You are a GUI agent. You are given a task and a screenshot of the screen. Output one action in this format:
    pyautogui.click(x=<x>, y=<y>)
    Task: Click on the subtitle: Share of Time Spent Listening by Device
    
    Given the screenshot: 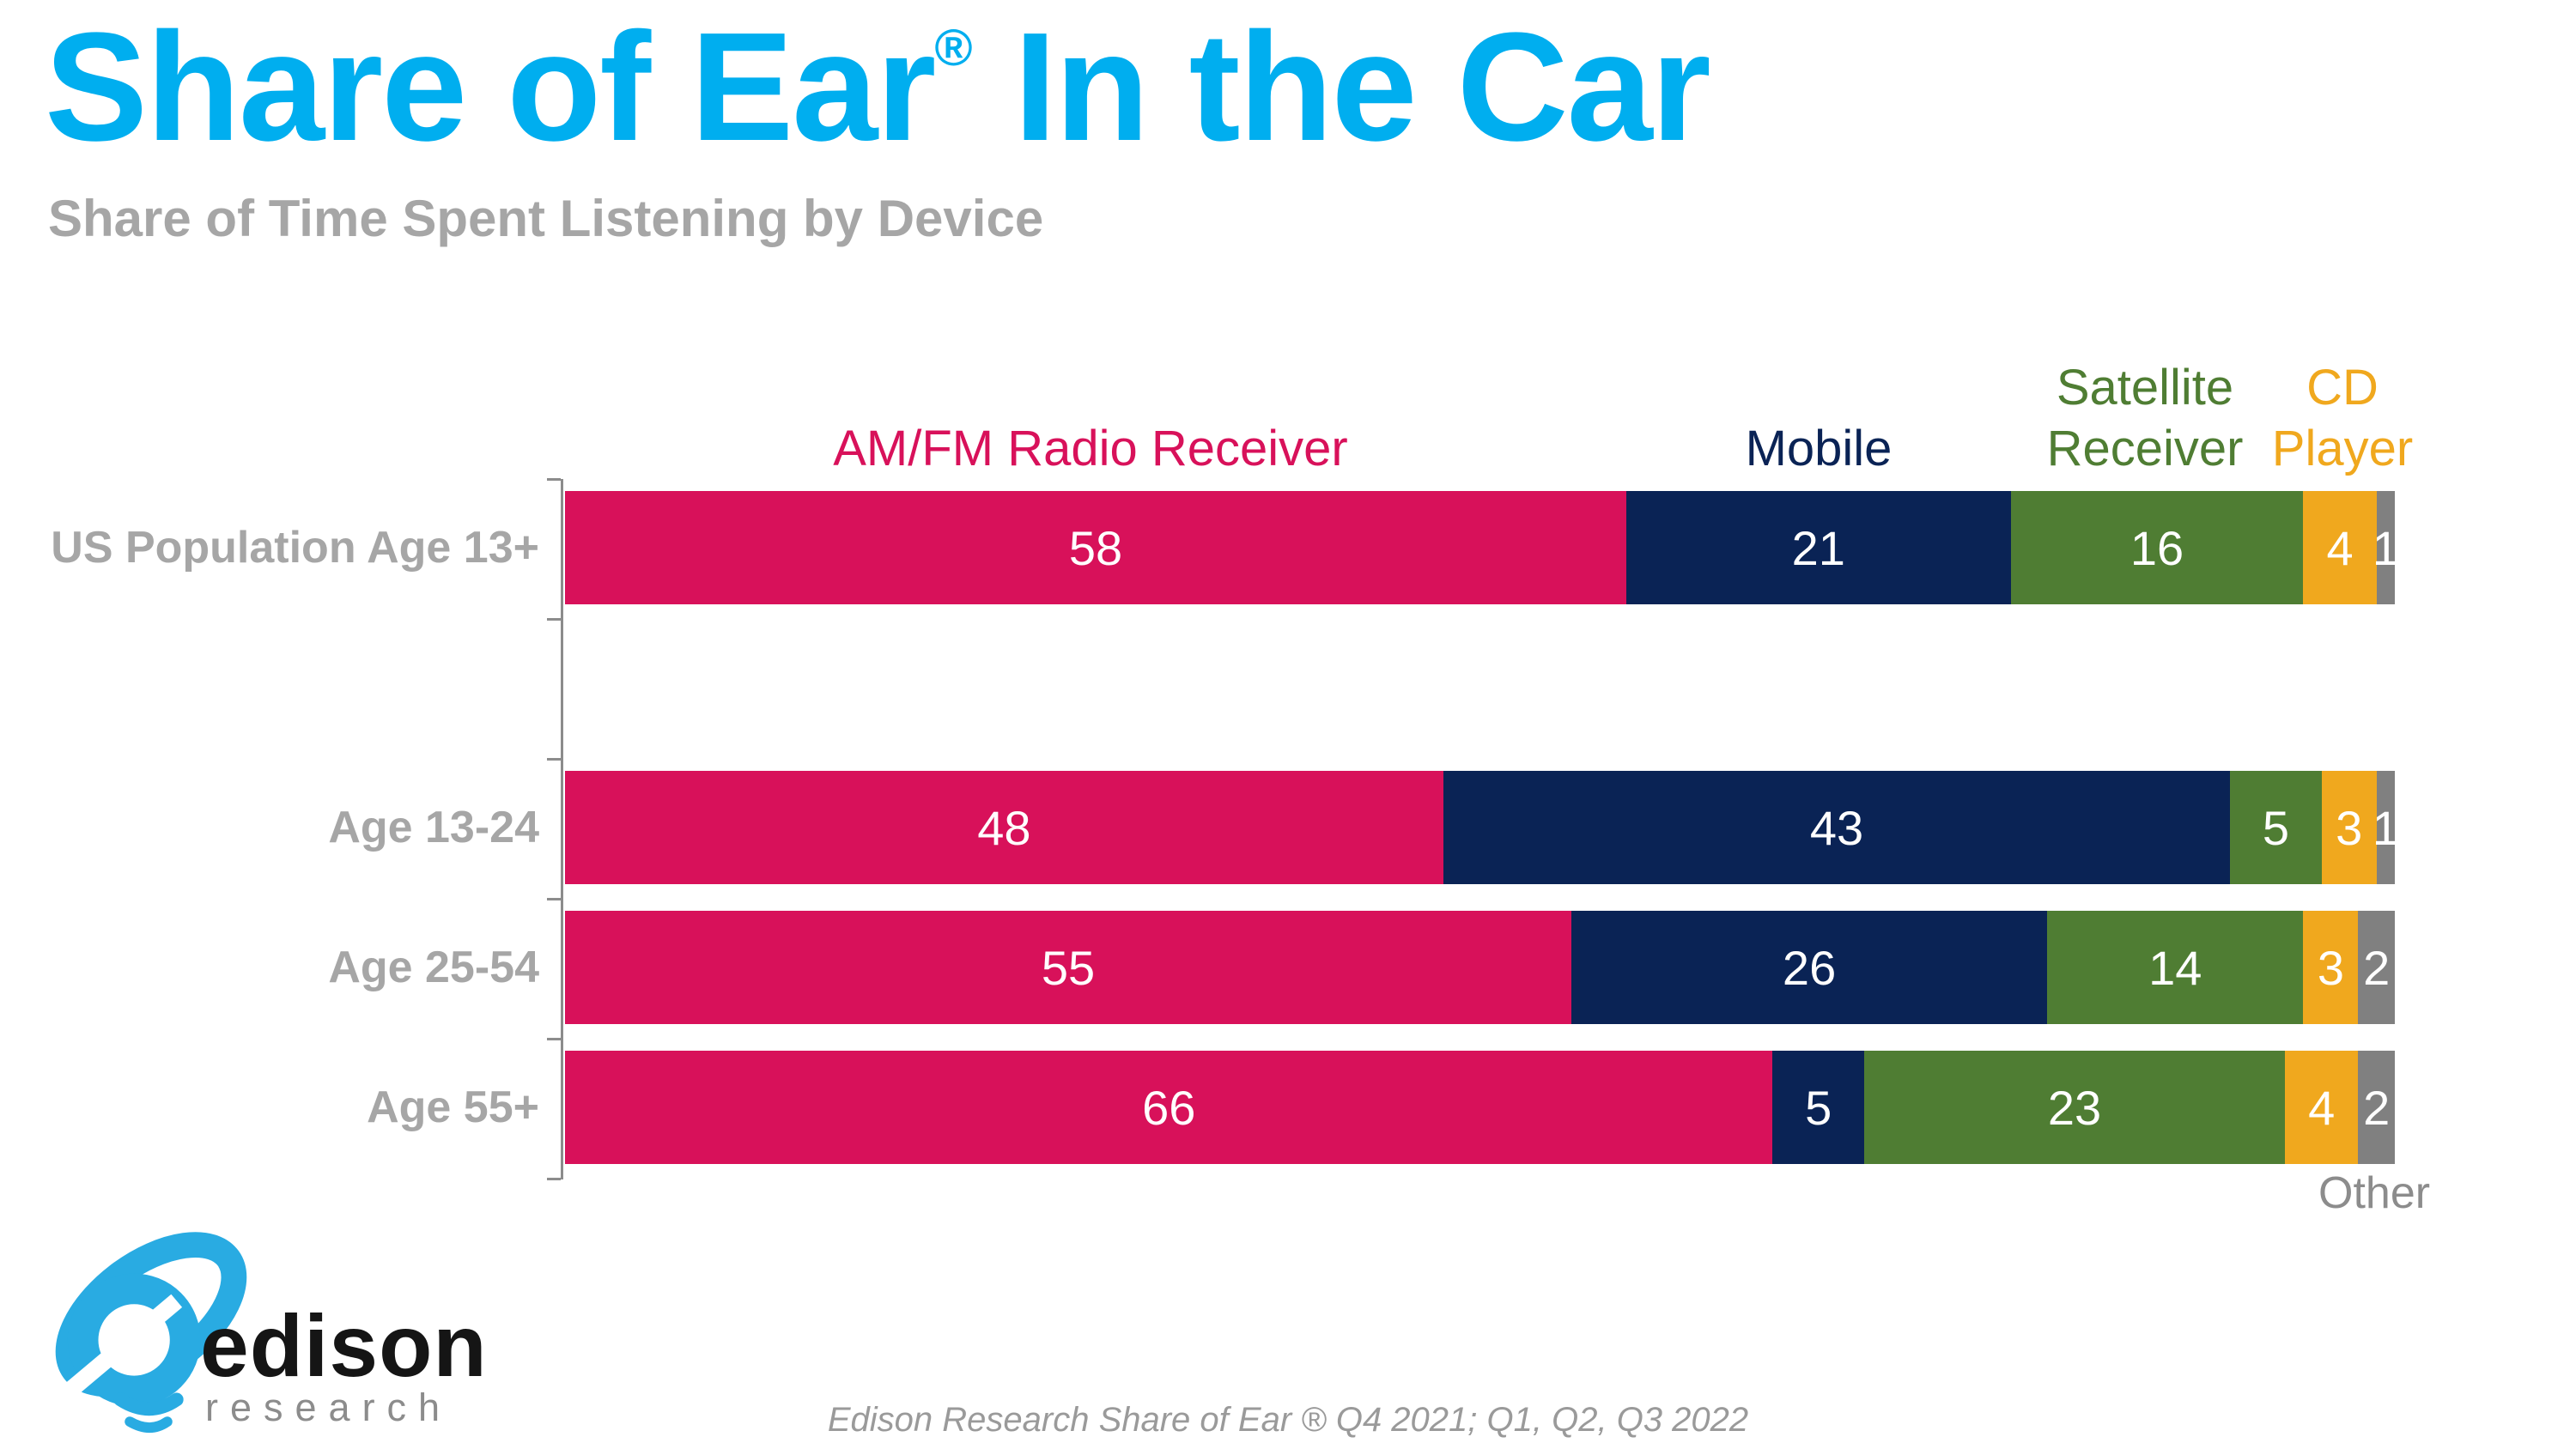 What is the action you would take?
    pyautogui.click(x=546, y=218)
    